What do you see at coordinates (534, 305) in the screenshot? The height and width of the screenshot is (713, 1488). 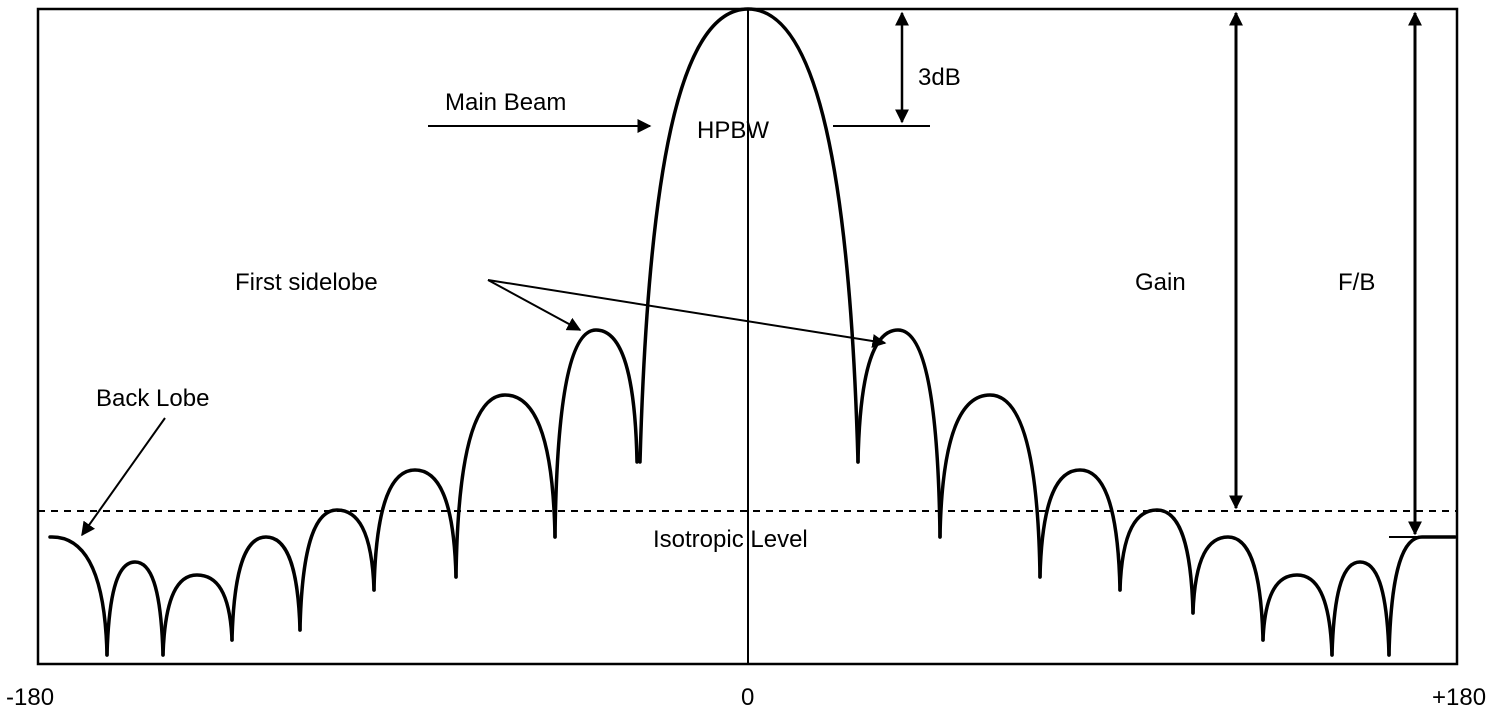 I see `first-sidelobe-arrow-left` at bounding box center [534, 305].